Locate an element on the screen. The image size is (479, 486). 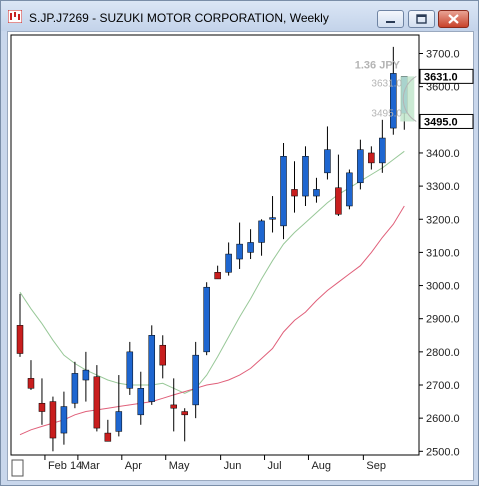
close-icon is located at coordinates (453, 19).